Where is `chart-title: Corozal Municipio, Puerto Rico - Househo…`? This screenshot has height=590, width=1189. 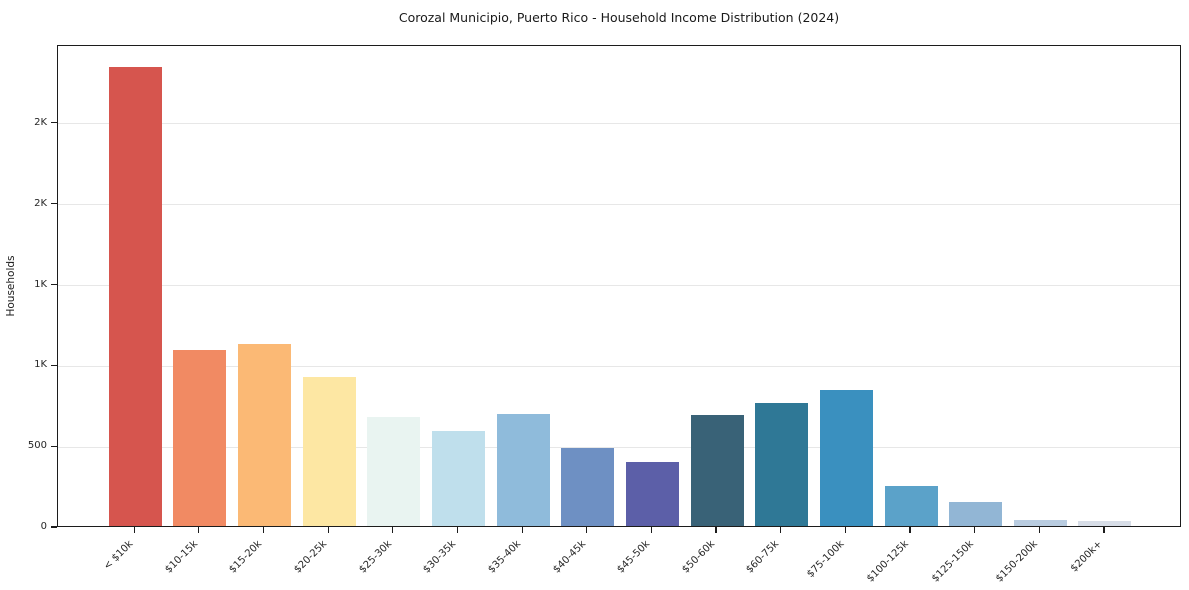
chart-title: Corozal Municipio, Puerto Rico - Househo… is located at coordinates (619, 17).